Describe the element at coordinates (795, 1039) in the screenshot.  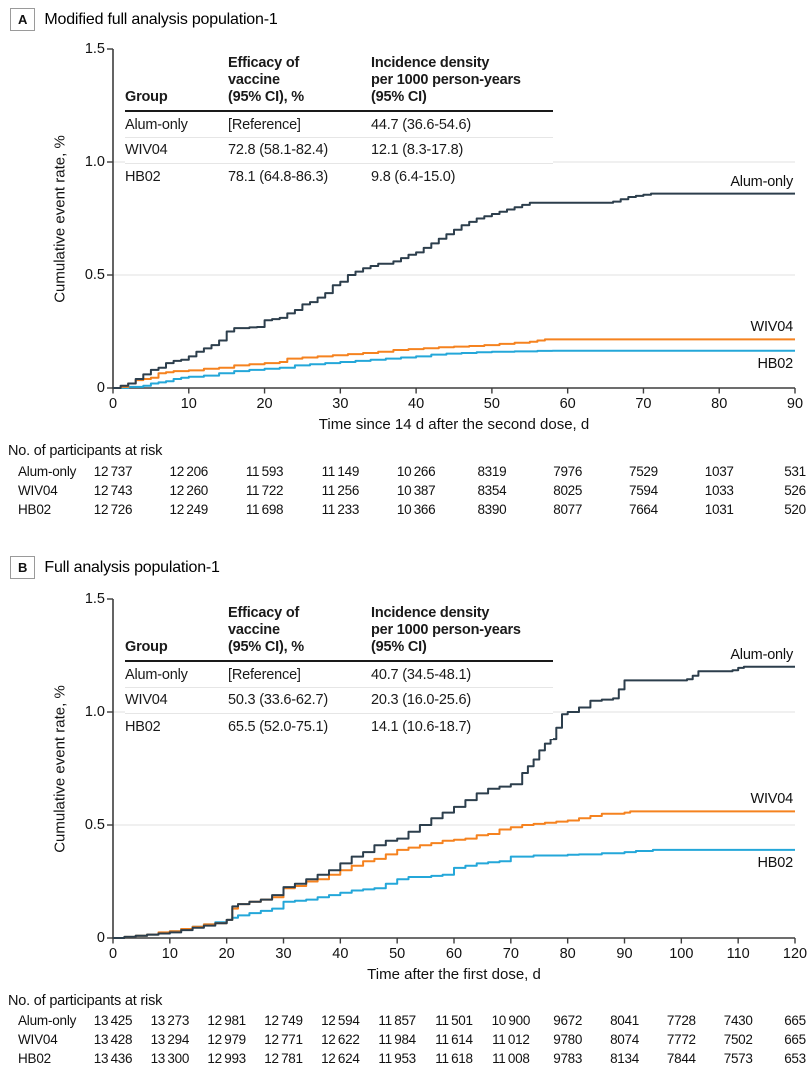
I see `at-risk-value: 665` at that location.